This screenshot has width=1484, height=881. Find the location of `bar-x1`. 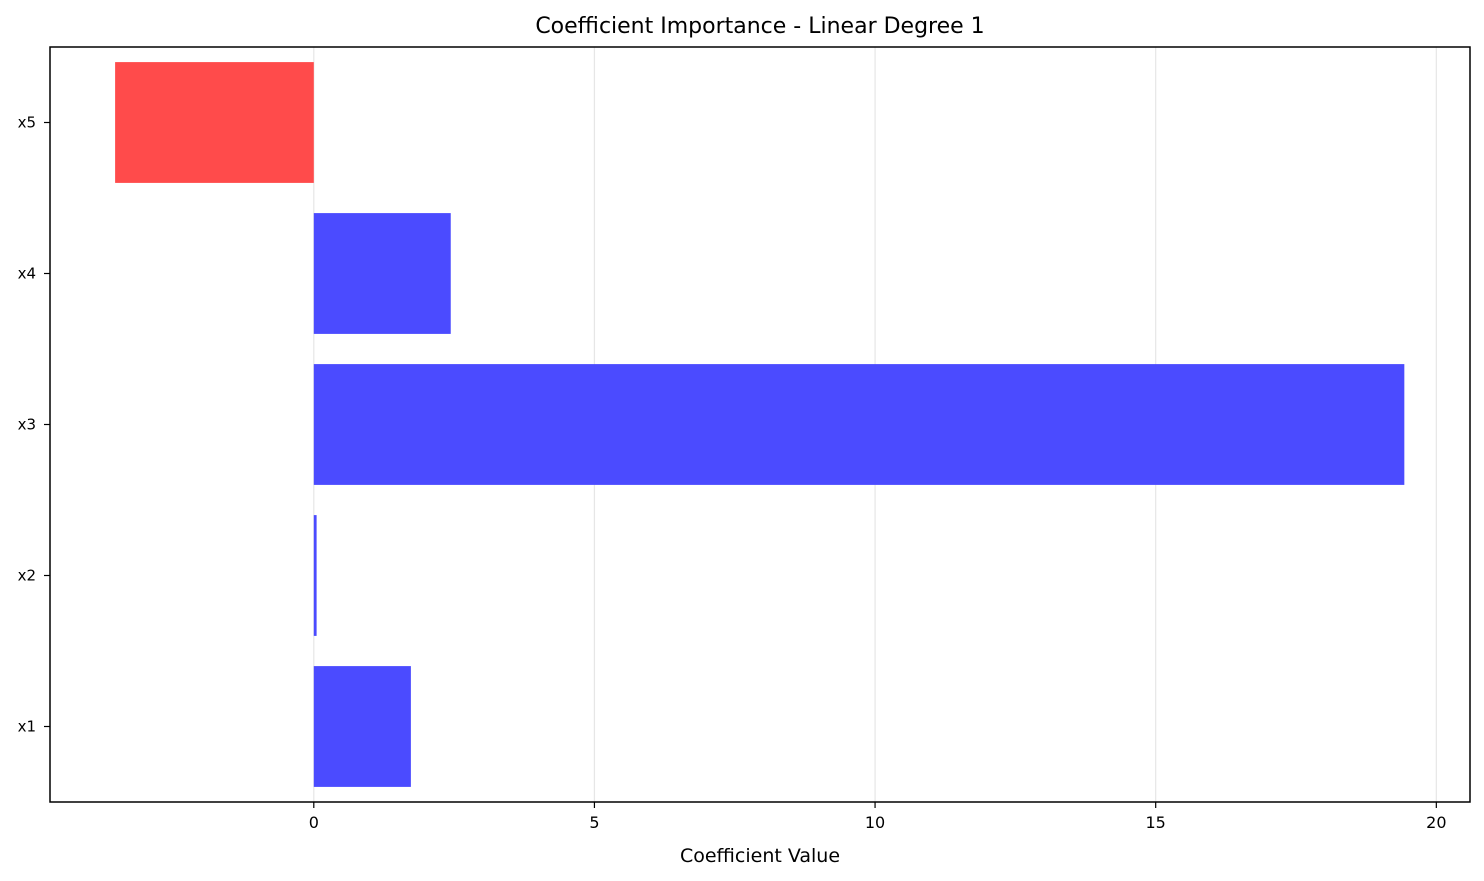

bar-x1 is located at coordinates (362, 726).